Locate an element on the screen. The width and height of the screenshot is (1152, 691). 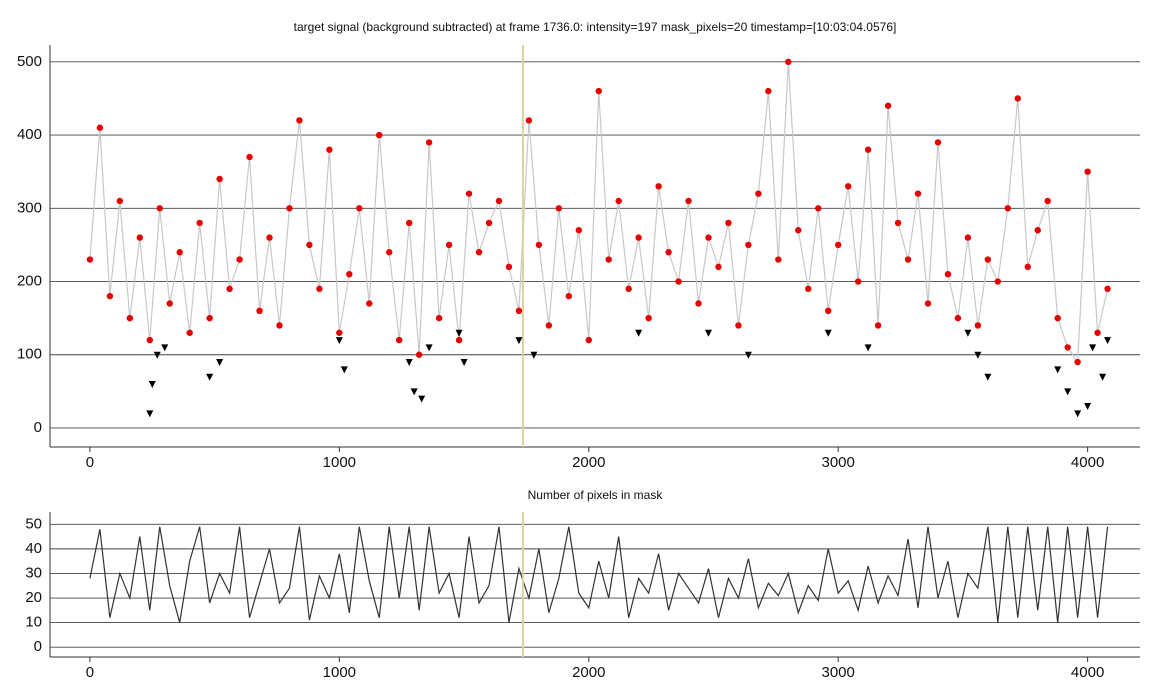
y-tick-label: 100 is located at coordinates (29, 354).